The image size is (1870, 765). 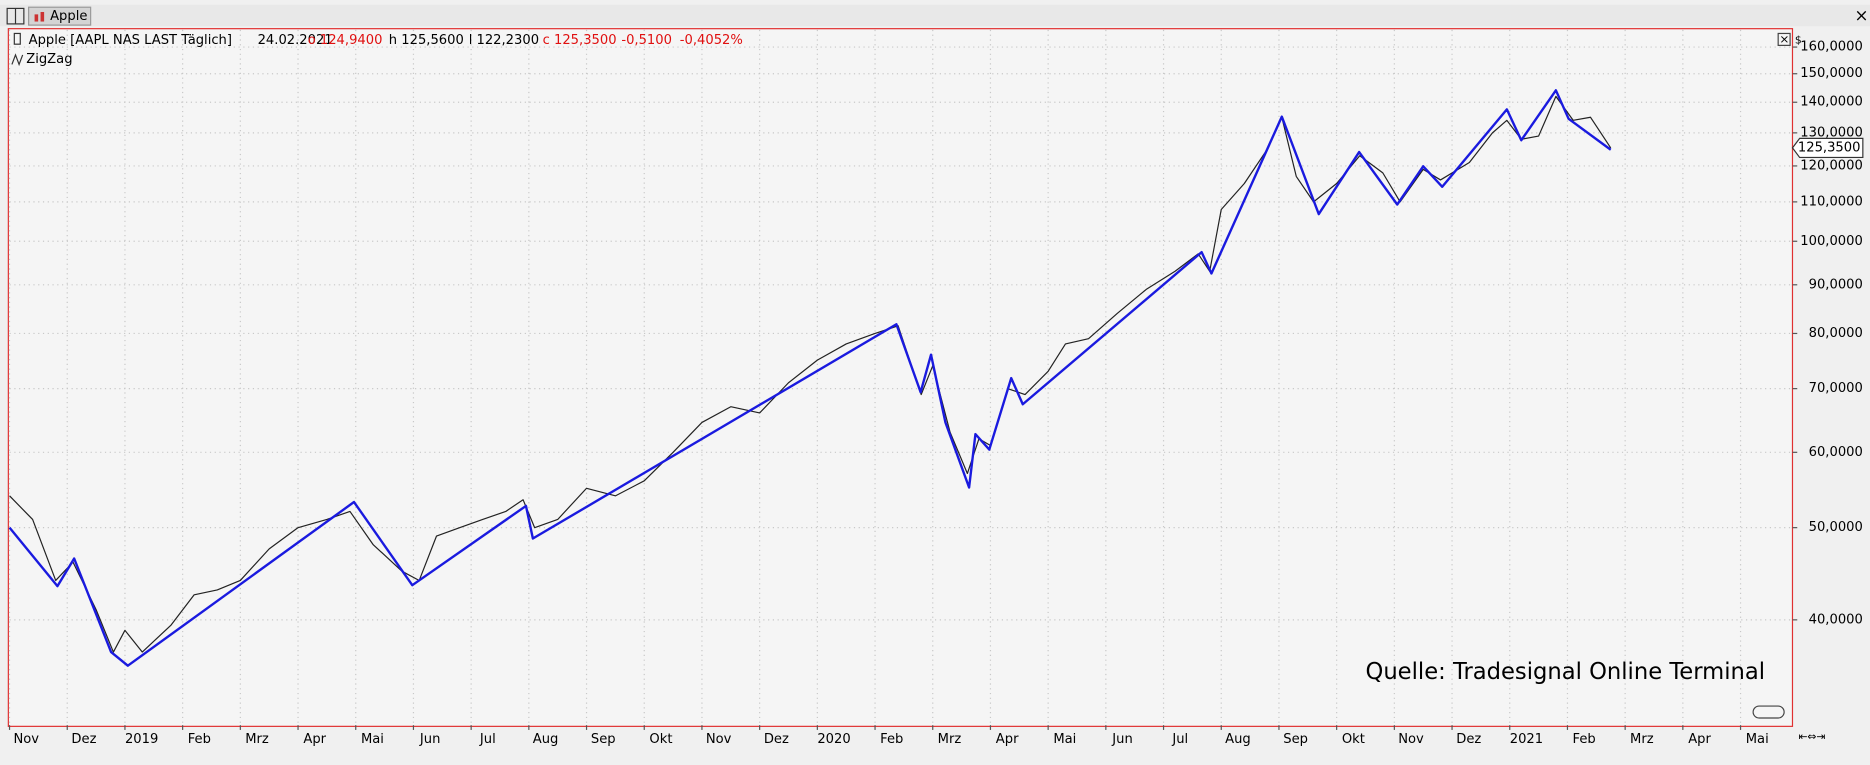 I want to click on y-tick-label: 150,0000, so click(x=1831, y=73).